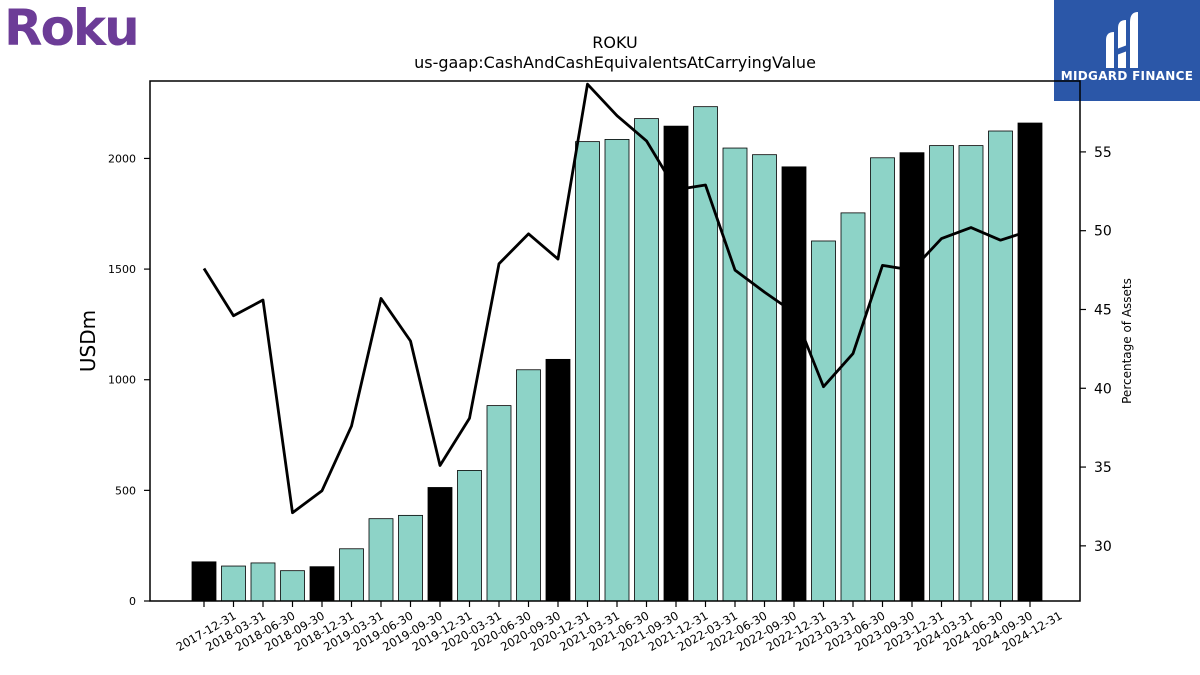 The width and height of the screenshot is (1200, 675). Describe the element at coordinates (1127, 341) in the screenshot. I see `y2-axis-label: Percentage of Assets` at that location.